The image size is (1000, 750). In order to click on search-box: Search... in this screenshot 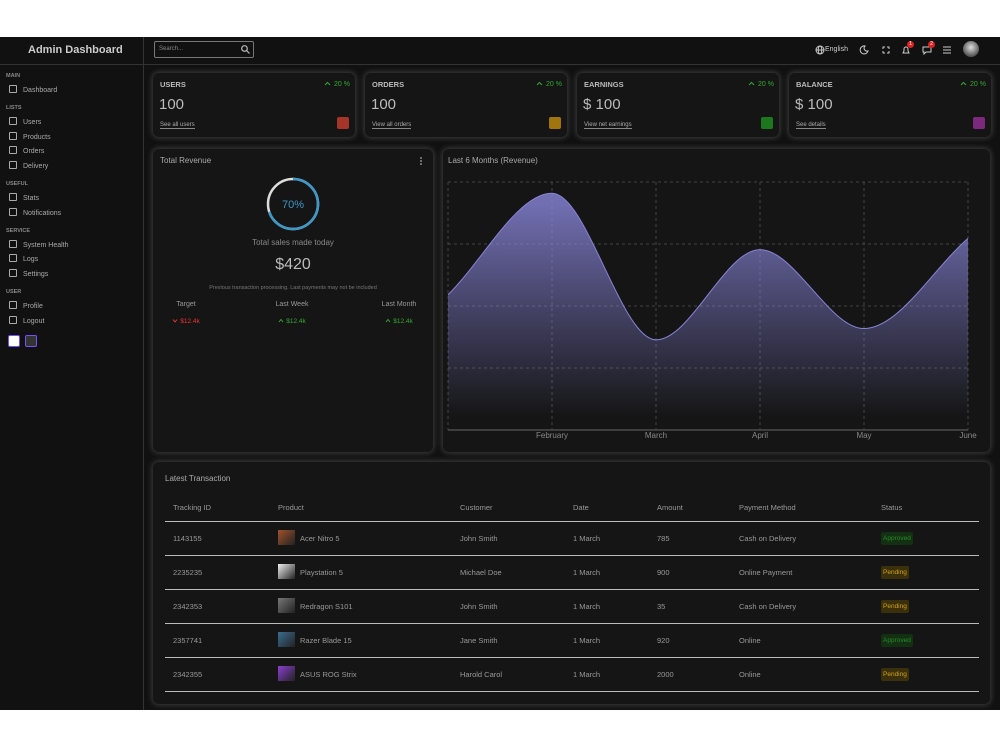, I will do `click(204, 49)`.